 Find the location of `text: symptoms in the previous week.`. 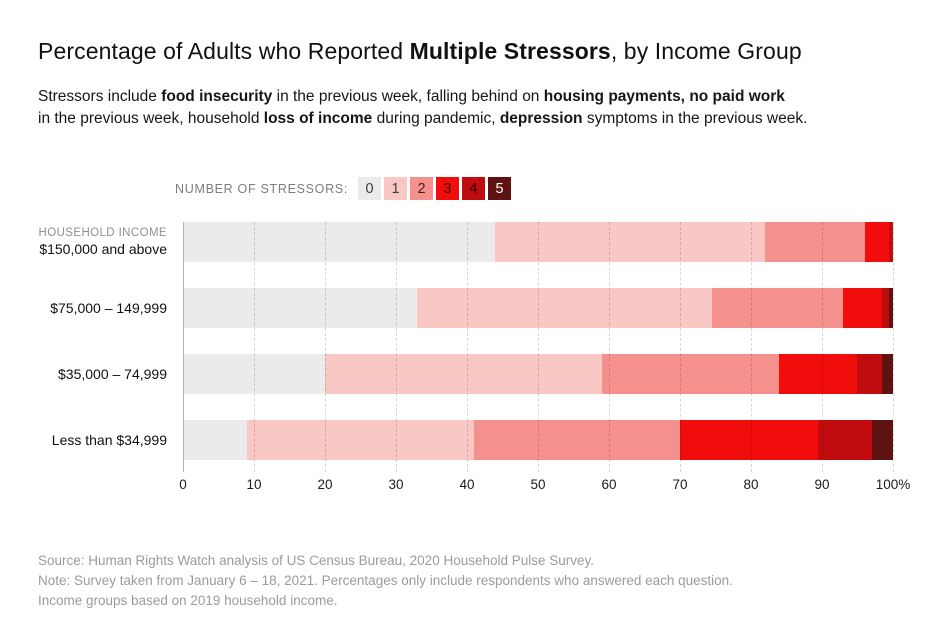

text: symptoms in the previous week. is located at coordinates (695, 118).